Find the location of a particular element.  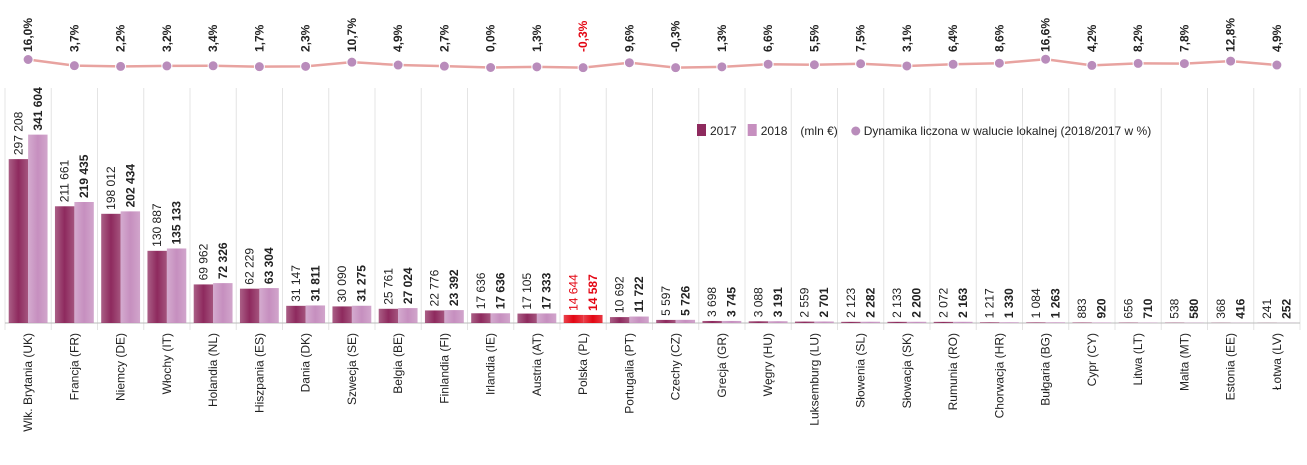

value-label: 10 692 is located at coordinates (620, 294).